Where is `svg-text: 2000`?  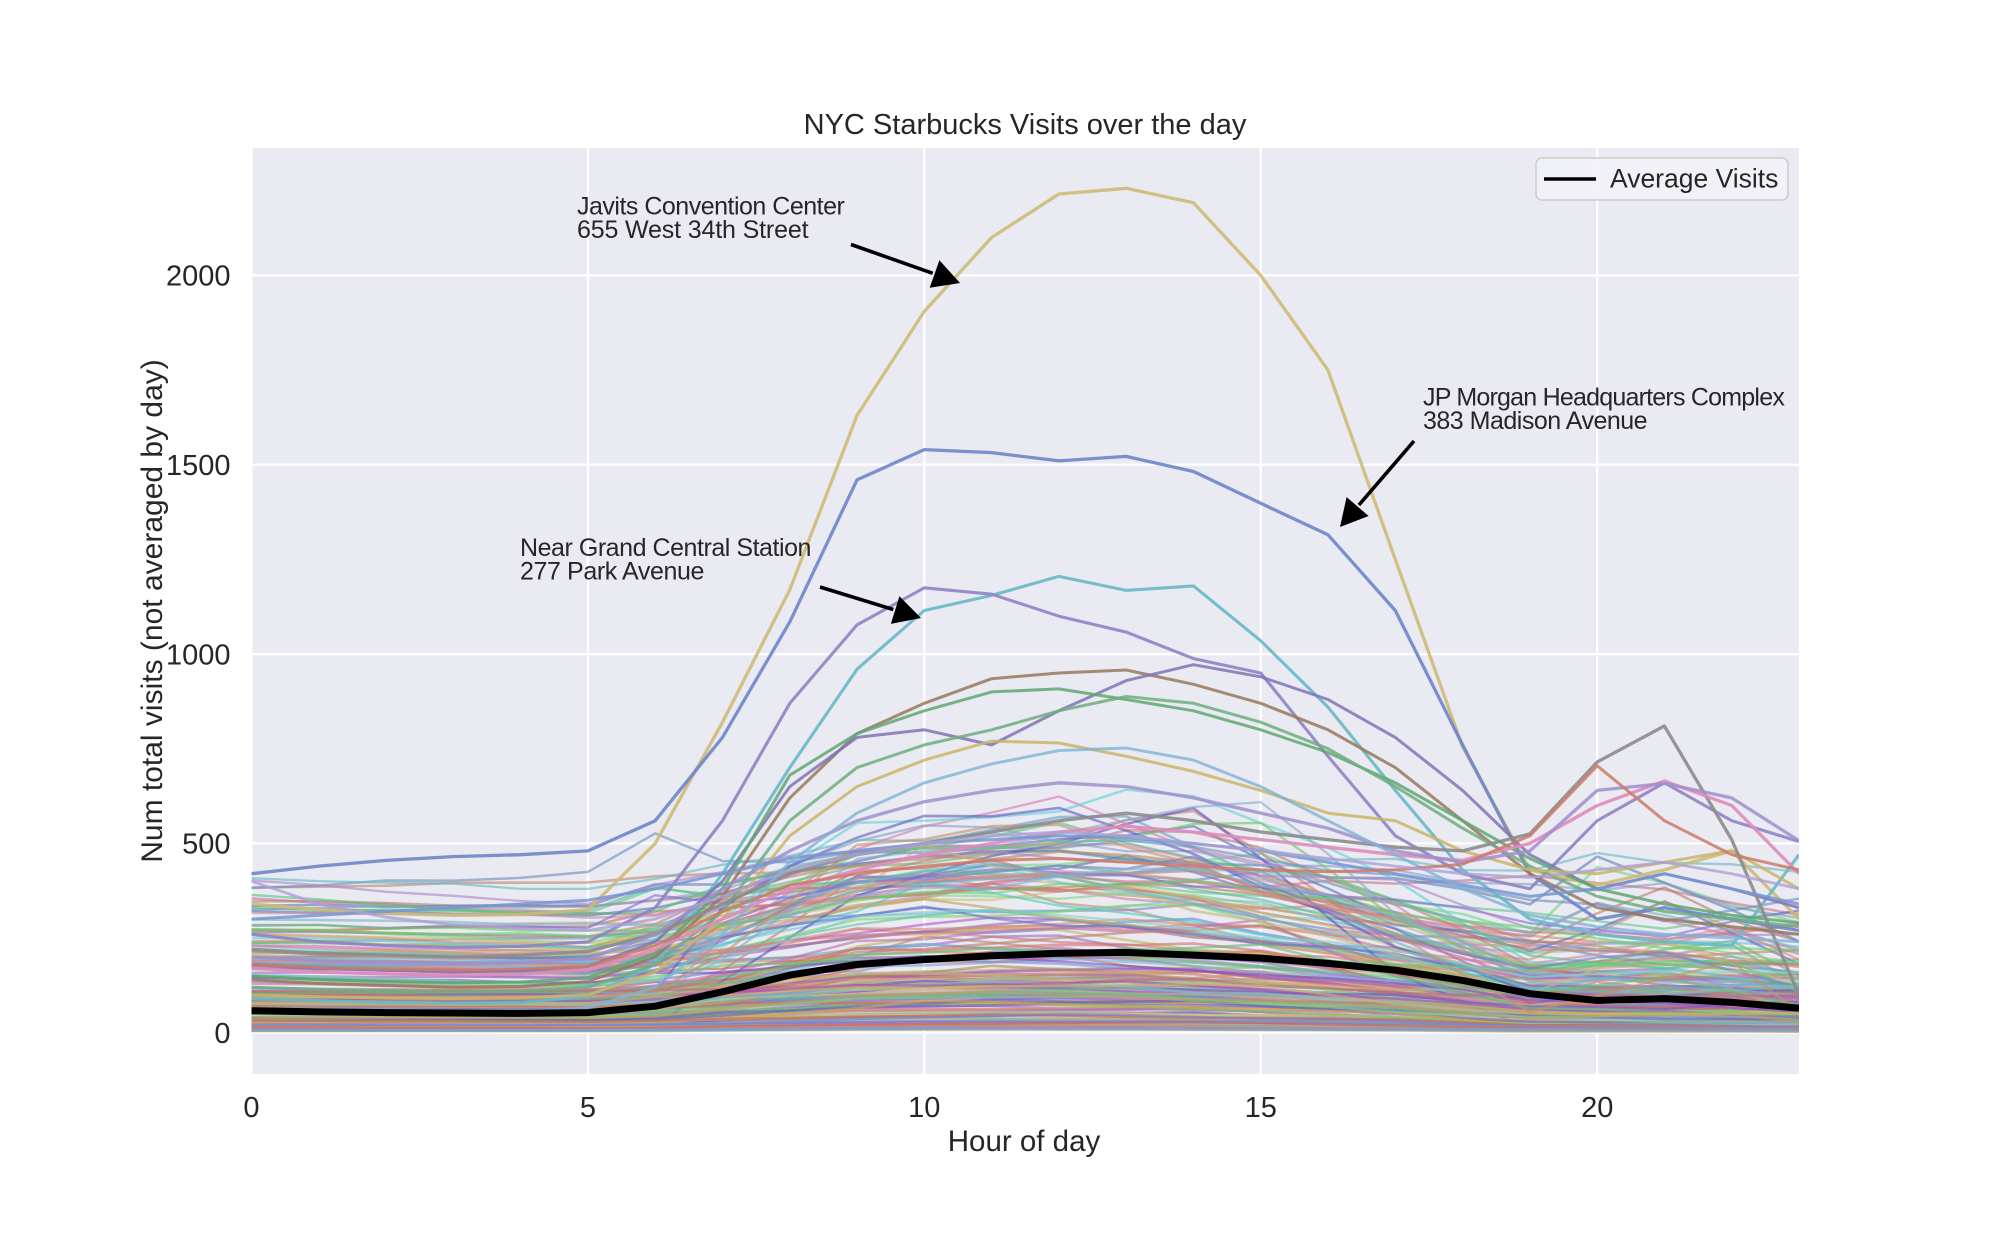 svg-text: 2000 is located at coordinates (198, 277).